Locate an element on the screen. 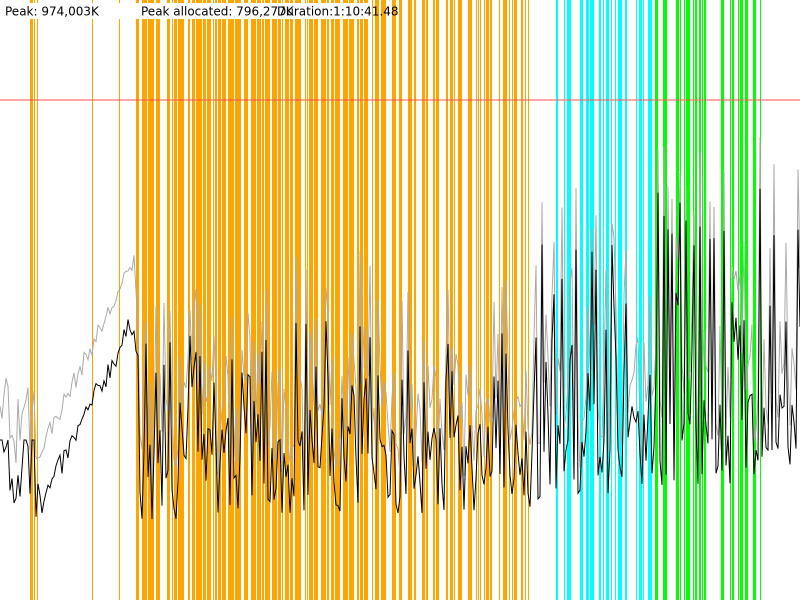 Image resolution: width=800 pixels, height=600 pixels. peak-allocated-label: Peak allocated: 796,277K is located at coordinates (218, 12).